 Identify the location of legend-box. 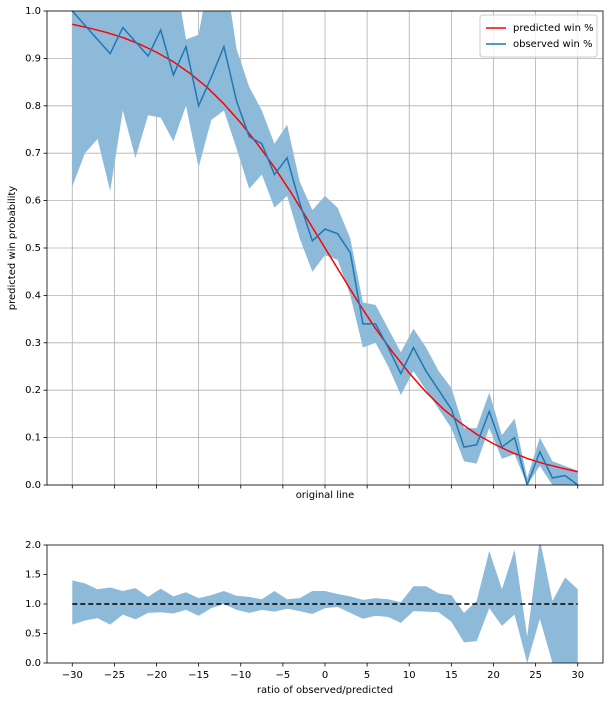
(538, 36).